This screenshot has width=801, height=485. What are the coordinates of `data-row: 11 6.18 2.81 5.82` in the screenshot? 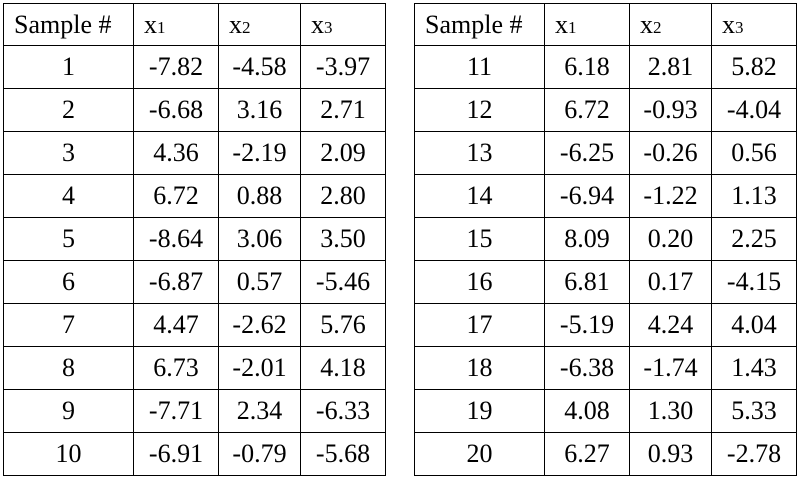 It's located at (605, 67).